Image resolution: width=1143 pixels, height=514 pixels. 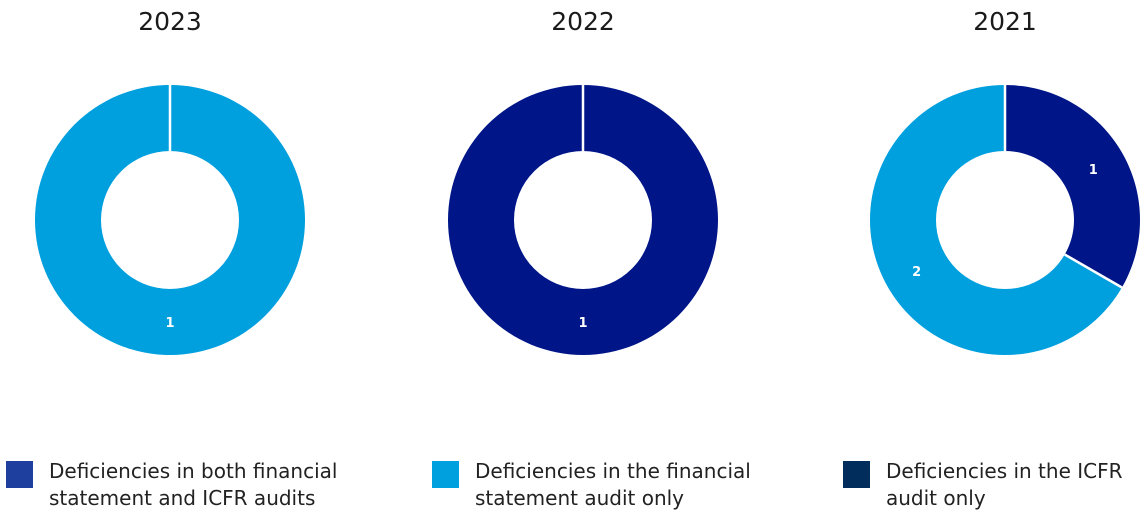 I want to click on legend-swatch-financial-statement-only, so click(x=445, y=474).